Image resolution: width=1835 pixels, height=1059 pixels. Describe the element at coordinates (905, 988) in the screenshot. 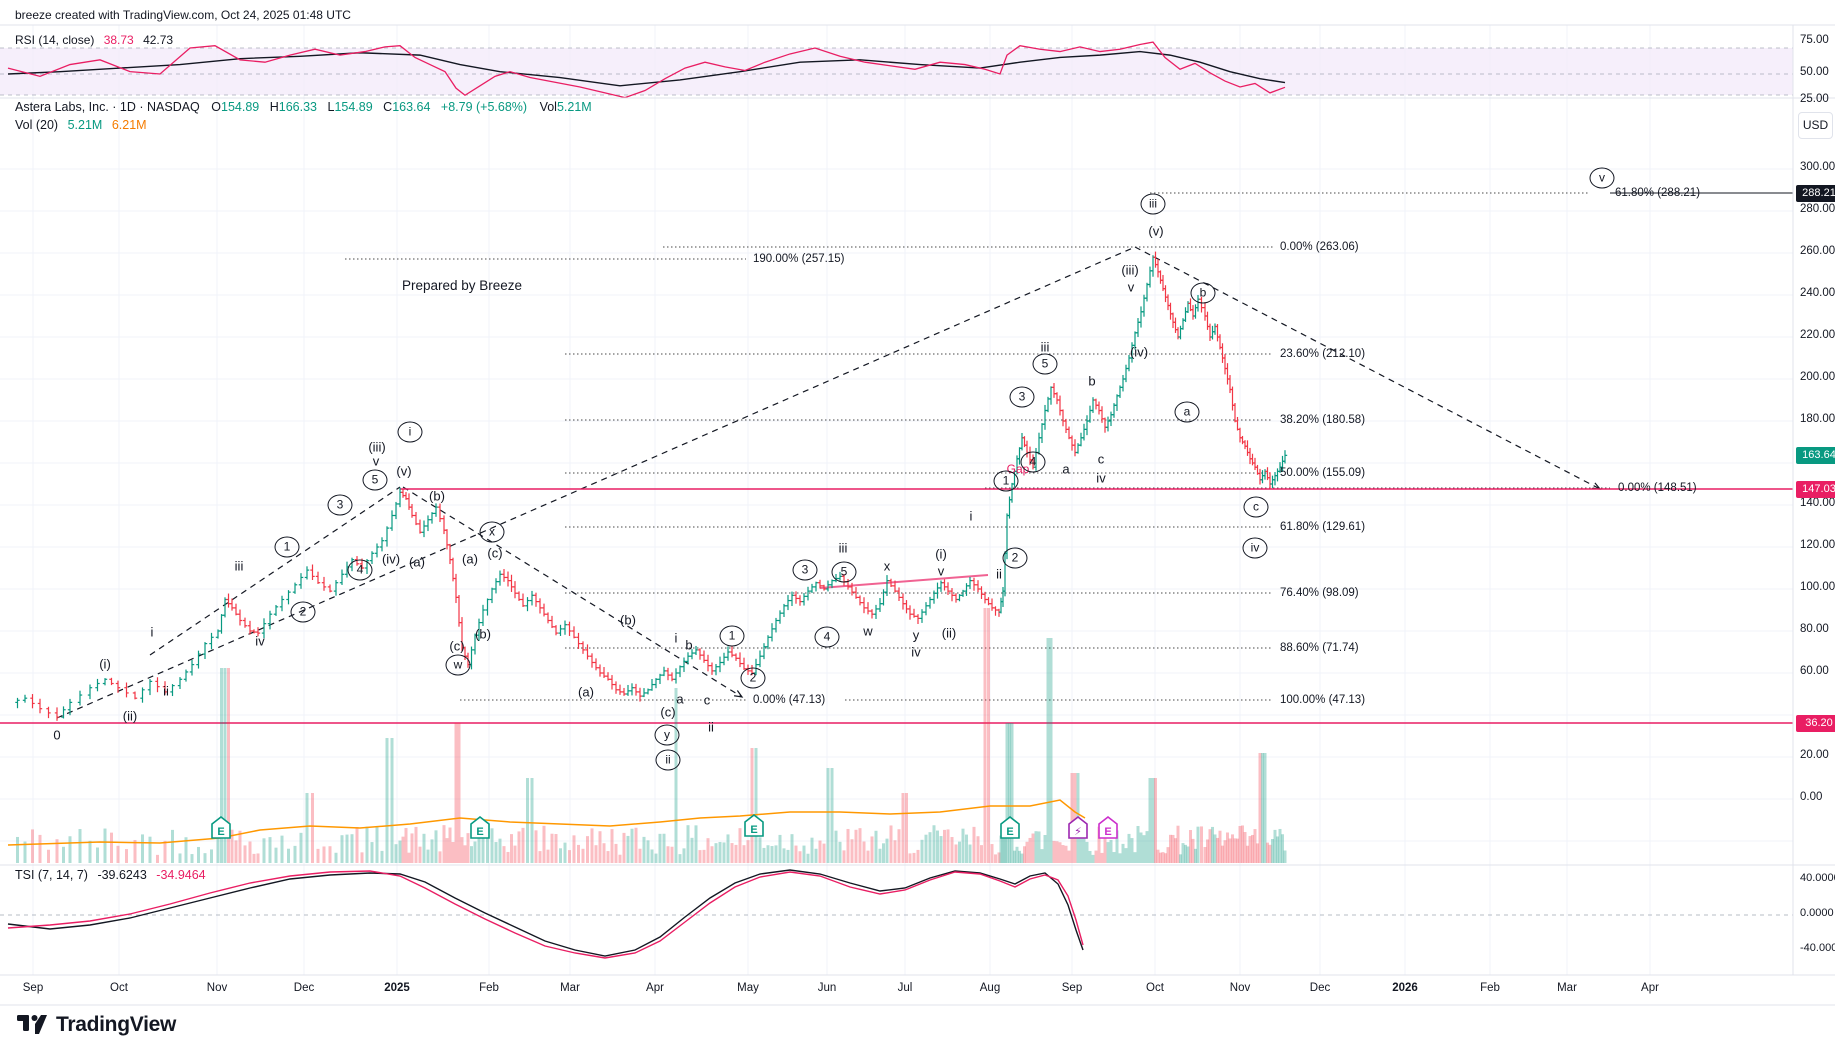

I see `time-axis-label: Jul` at that location.